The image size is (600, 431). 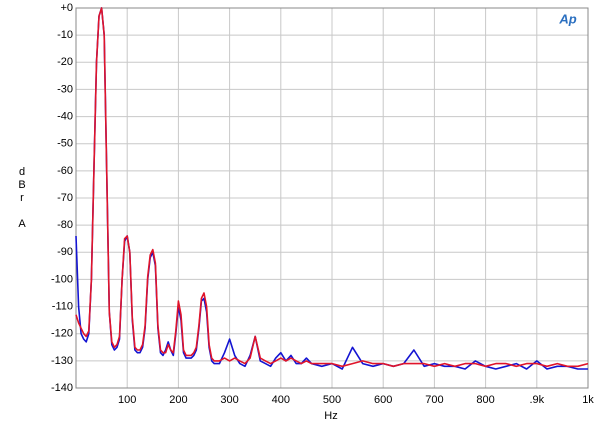 I want to click on x-axis-label: Hz, so click(x=330, y=416).